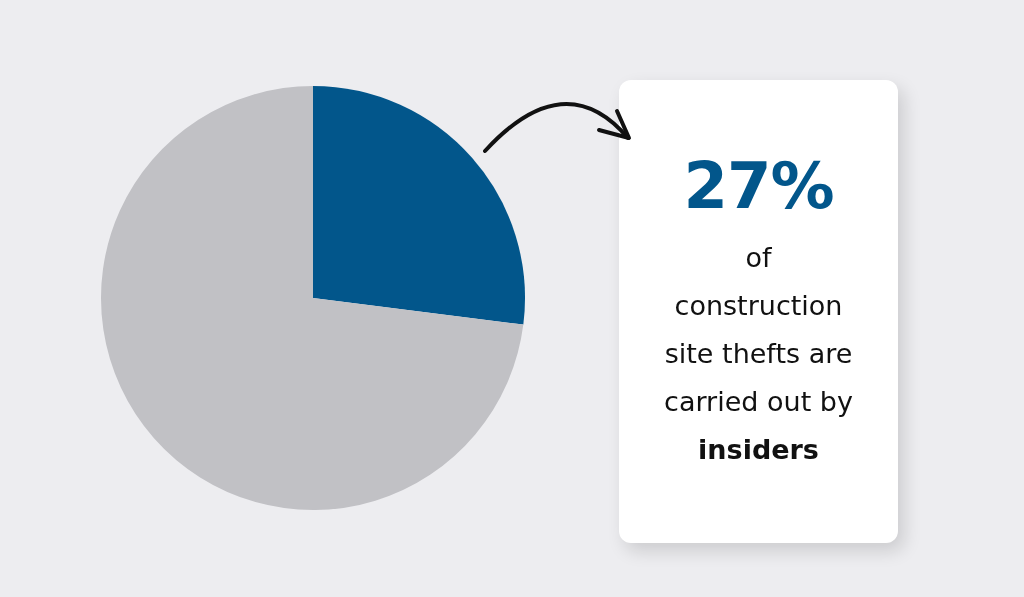 The height and width of the screenshot is (597, 1024). What do you see at coordinates (758, 450) in the screenshot?
I see `text: insiders` at bounding box center [758, 450].